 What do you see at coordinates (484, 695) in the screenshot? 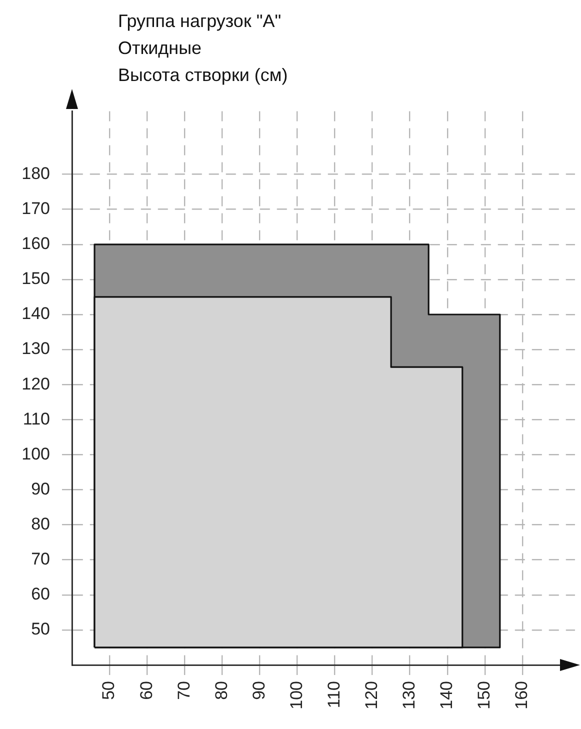
I see `x-tick-label: 150` at bounding box center [484, 695].